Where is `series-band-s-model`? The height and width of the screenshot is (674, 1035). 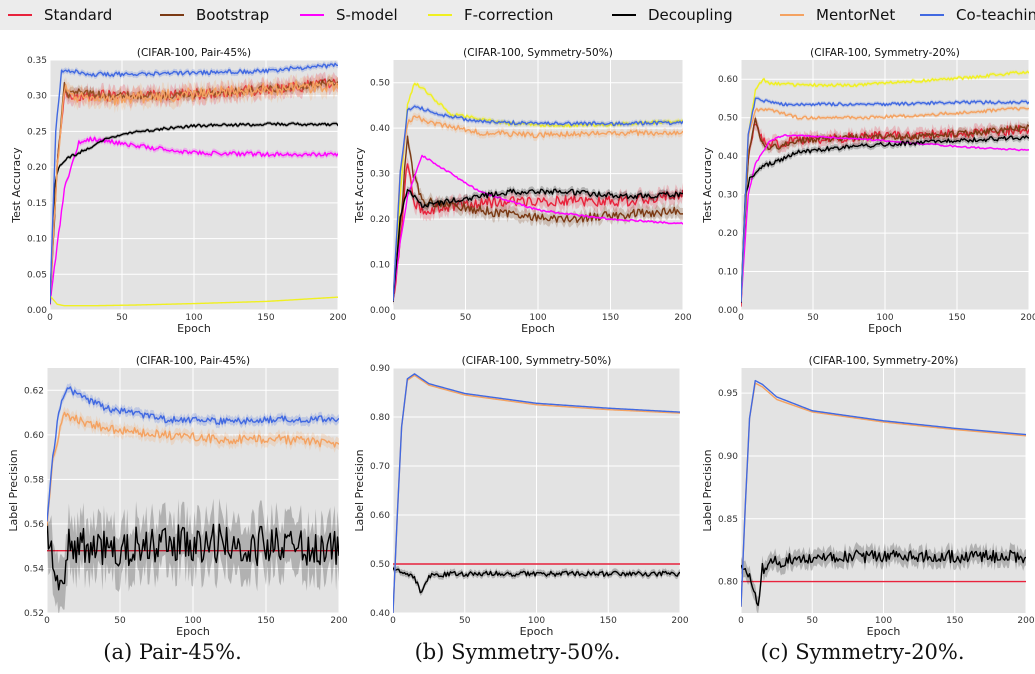
series-band-s-model is located at coordinates (194, 221).